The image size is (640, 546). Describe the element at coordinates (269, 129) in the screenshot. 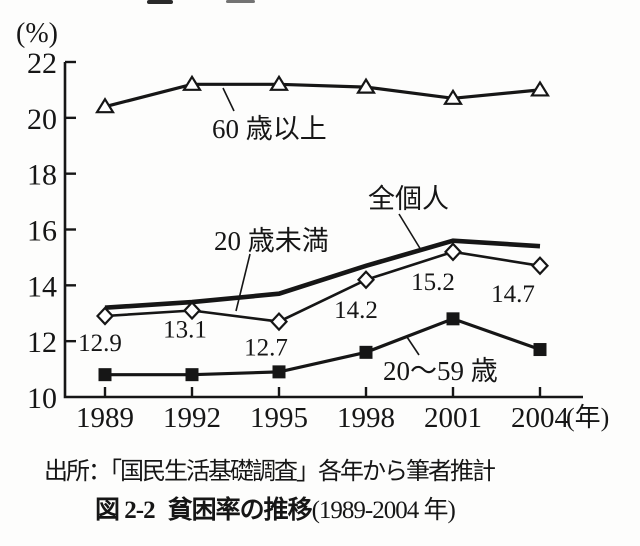

I see `series-label-age-60-plus: 60 歳以上` at that location.